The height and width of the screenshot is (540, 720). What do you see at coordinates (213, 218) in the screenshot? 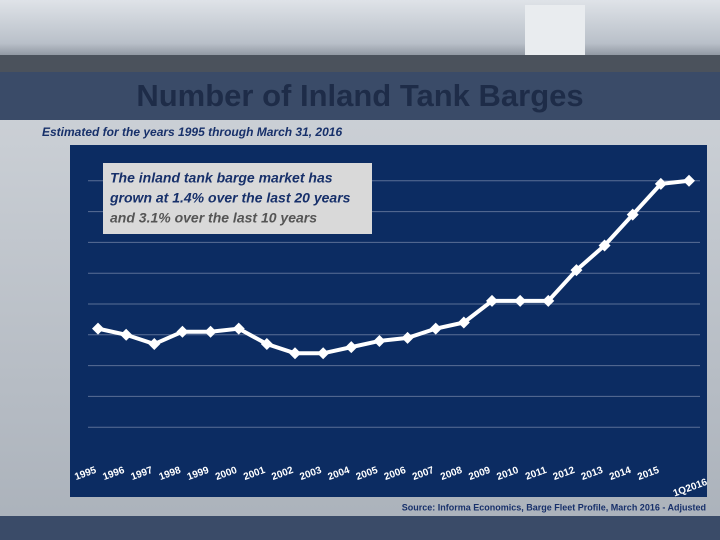
I see `annotation-line: and 3.1% over the last 10 years` at bounding box center [213, 218].